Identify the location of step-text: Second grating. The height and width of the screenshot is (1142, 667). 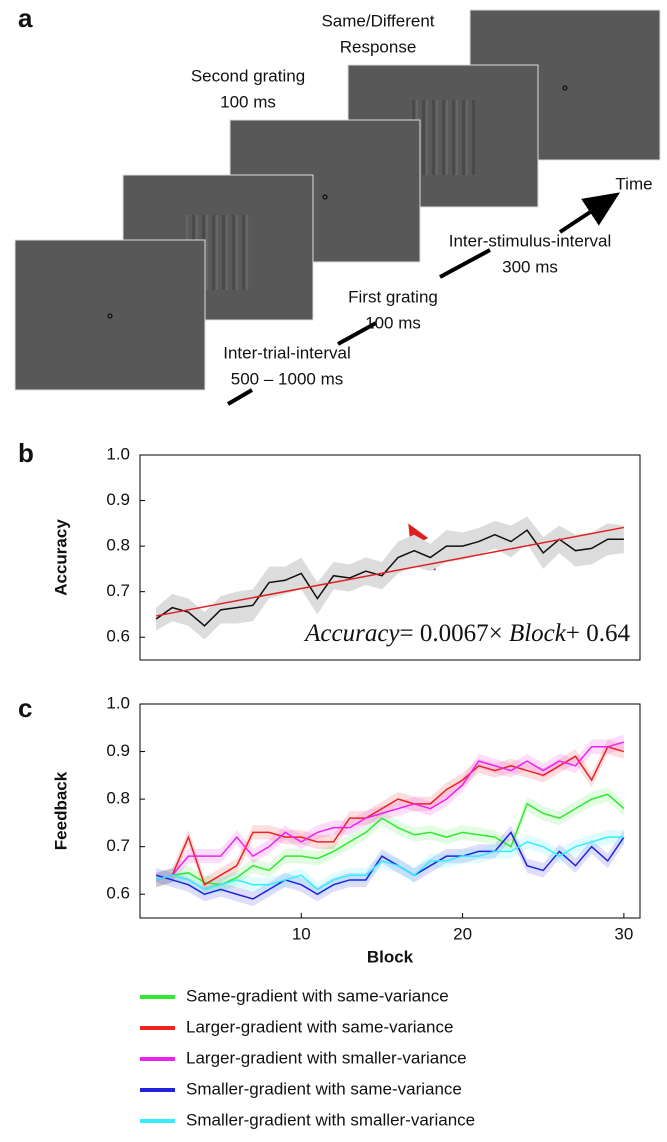
(248, 75).